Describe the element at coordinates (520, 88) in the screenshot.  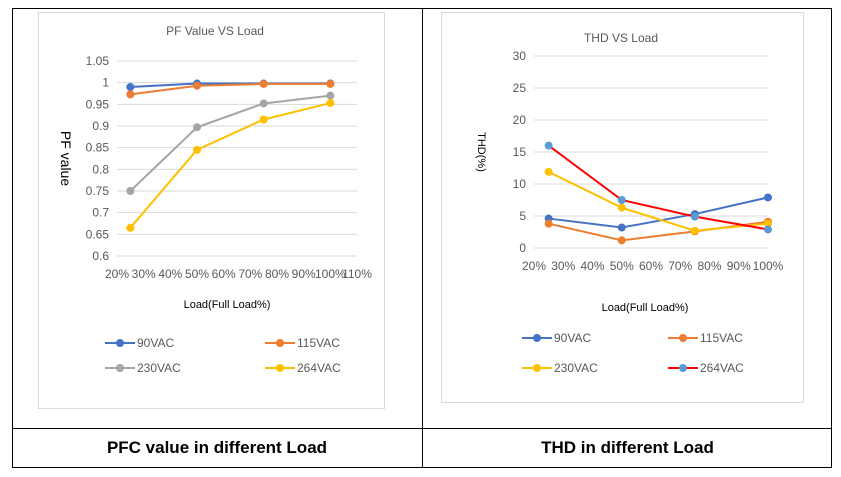
I see `y-tick-label: 25` at that location.